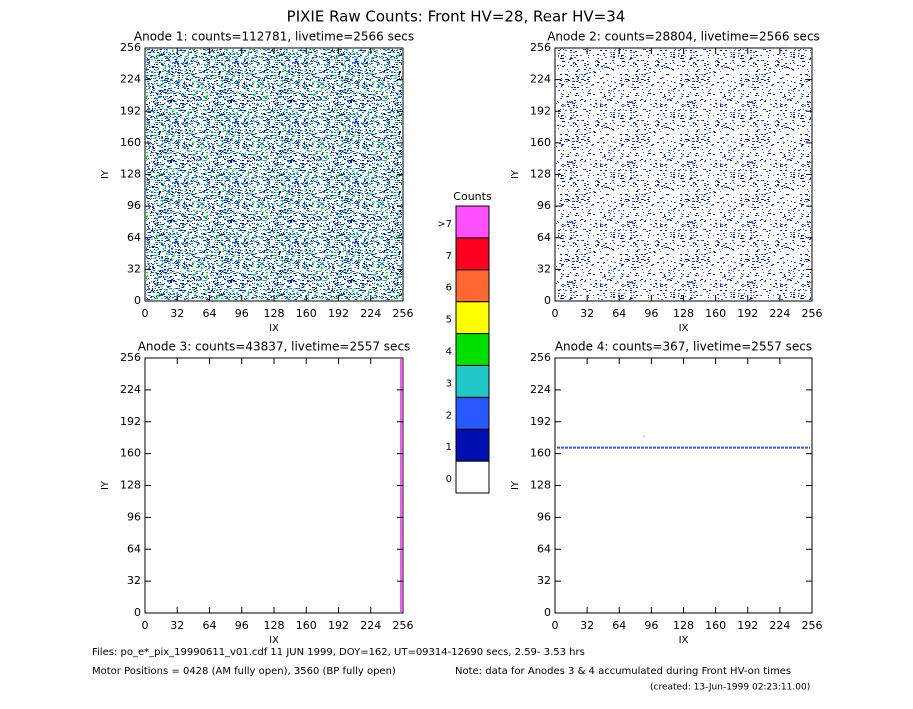 Image resolution: width=913 pixels, height=709 pixels. I want to click on colorbar-label: 0, so click(449, 479).